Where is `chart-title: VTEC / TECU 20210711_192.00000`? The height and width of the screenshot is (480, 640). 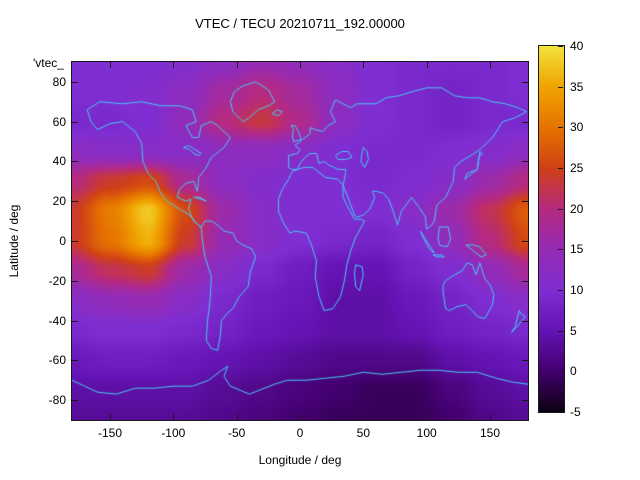 chart-title: VTEC / TECU 20210711_192.00000 is located at coordinates (300, 23).